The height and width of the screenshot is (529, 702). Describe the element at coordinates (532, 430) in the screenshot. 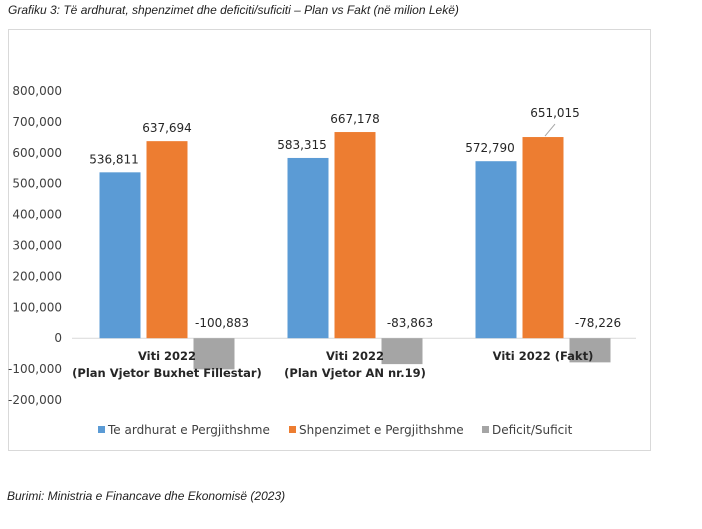

I see `legend-label: Deficit/Suficit` at that location.